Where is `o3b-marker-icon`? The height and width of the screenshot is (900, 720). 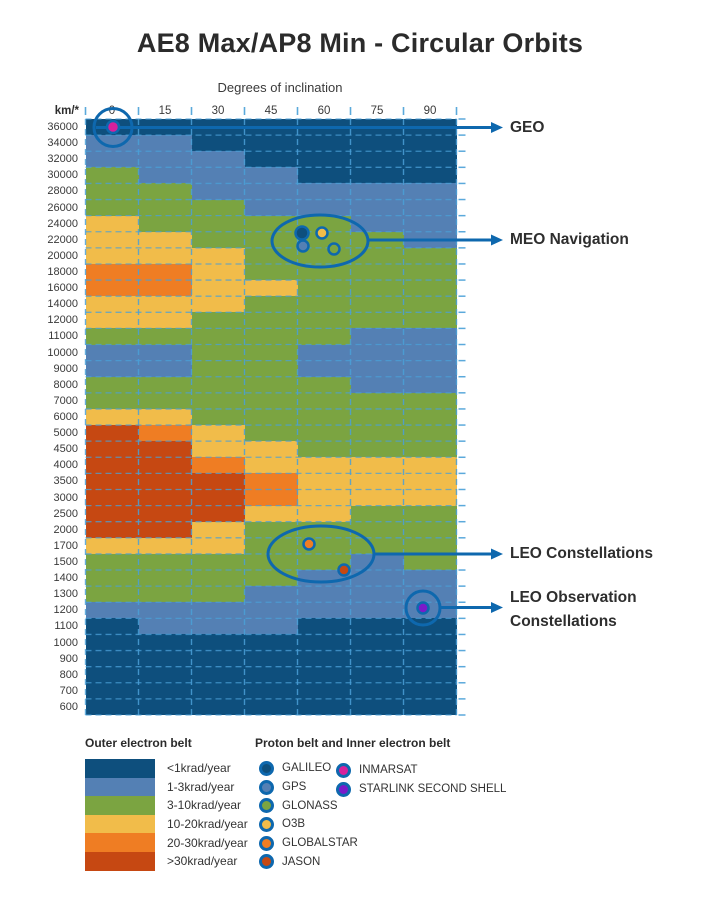 o3b-marker-icon is located at coordinates (266, 824).